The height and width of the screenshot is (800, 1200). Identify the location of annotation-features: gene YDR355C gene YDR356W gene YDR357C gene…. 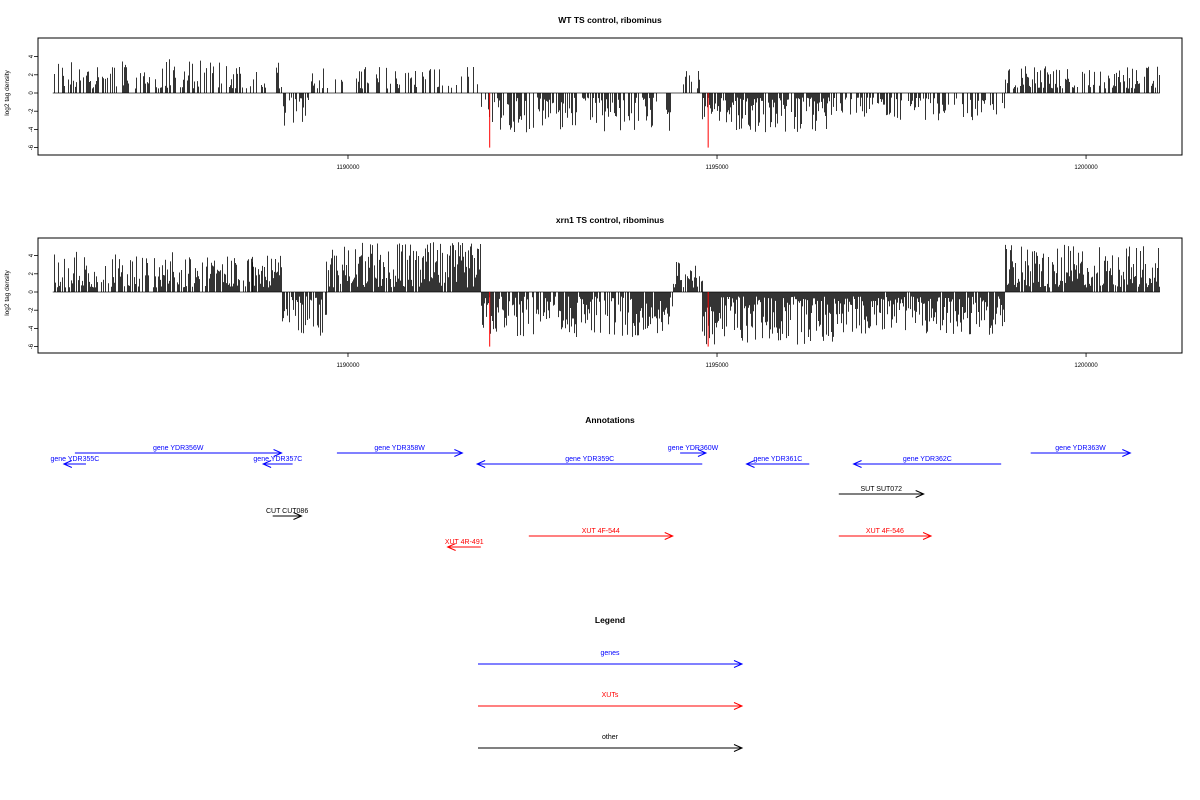
(591, 498).